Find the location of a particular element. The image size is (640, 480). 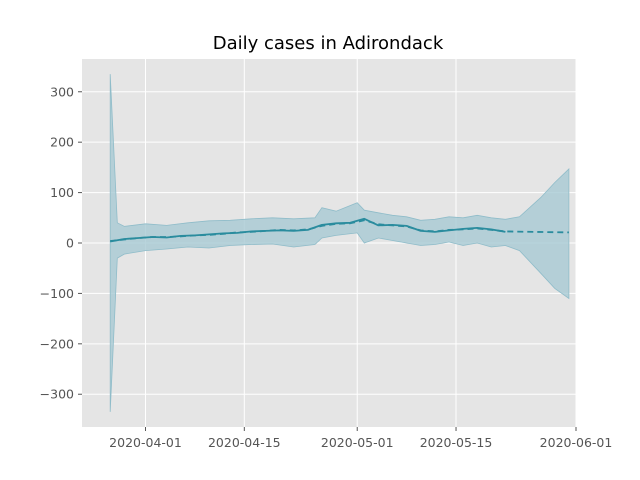

series-line-dashed is located at coordinates (339, 230).